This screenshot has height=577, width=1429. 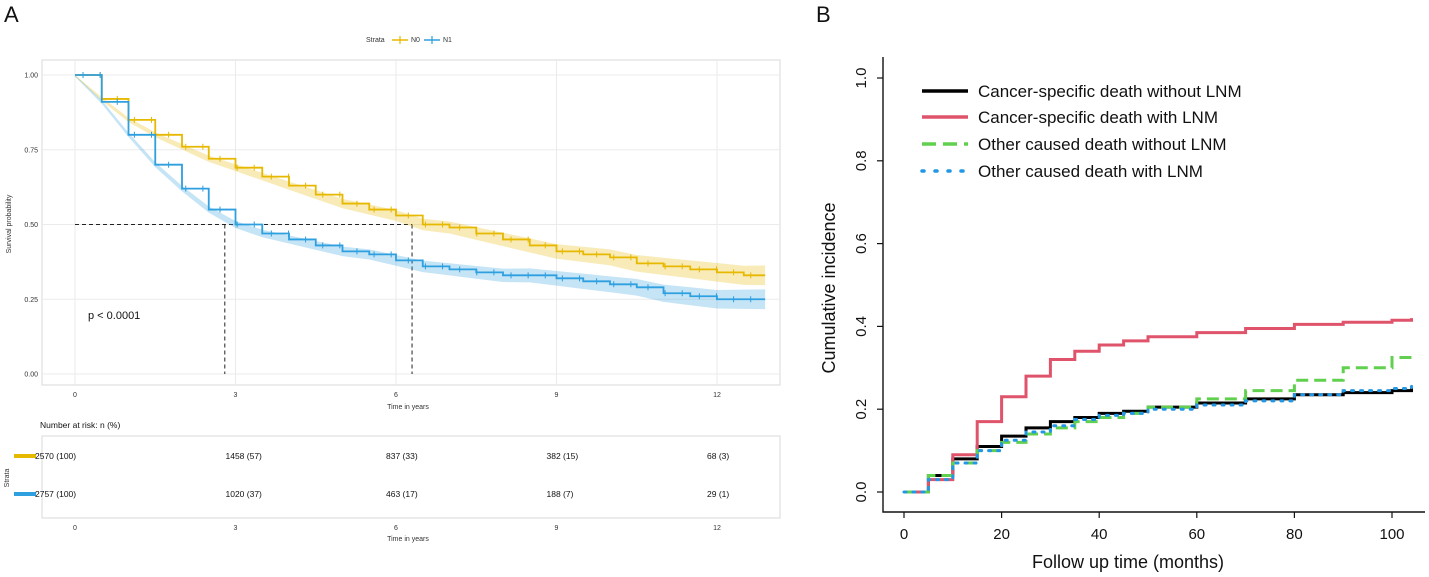 What do you see at coordinates (75, 528) in the screenshot?
I see `risk-x-tick-0: 0` at bounding box center [75, 528].